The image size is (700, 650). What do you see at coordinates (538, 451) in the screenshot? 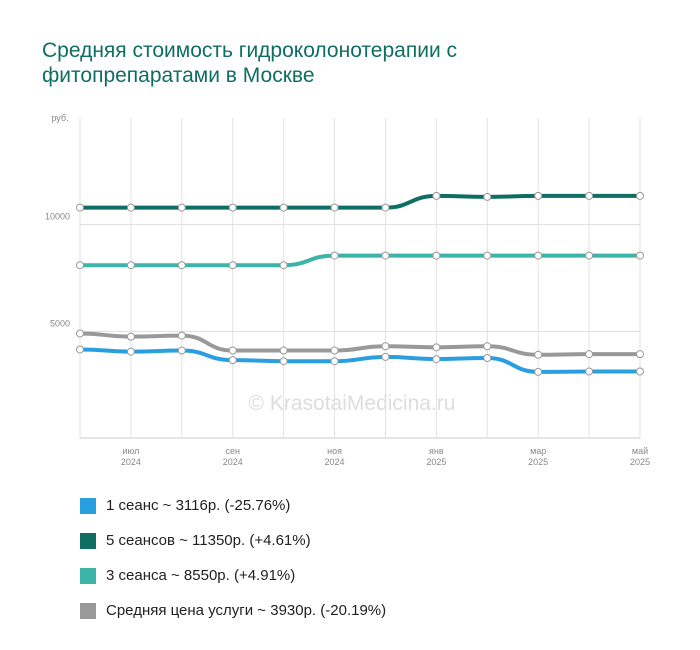
I see `x-tick-label-line: мар` at bounding box center [538, 451].